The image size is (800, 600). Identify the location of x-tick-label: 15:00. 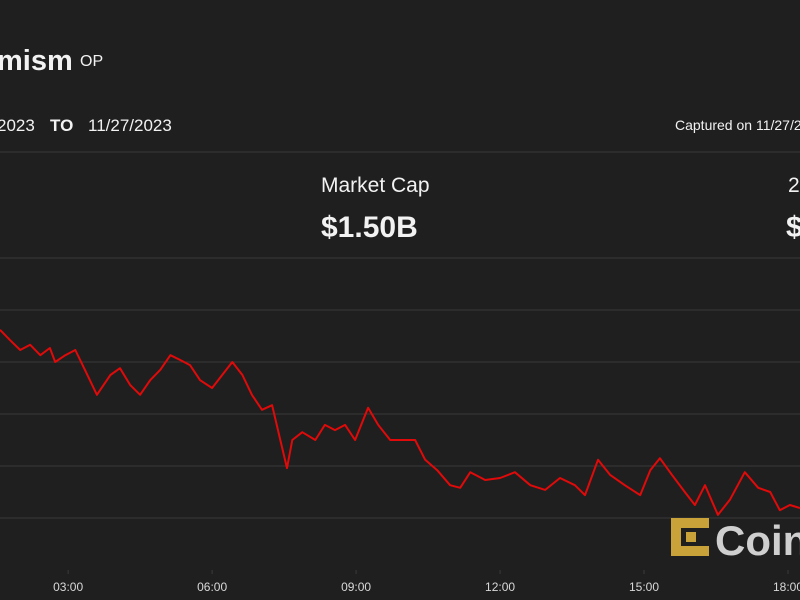
(644, 587).